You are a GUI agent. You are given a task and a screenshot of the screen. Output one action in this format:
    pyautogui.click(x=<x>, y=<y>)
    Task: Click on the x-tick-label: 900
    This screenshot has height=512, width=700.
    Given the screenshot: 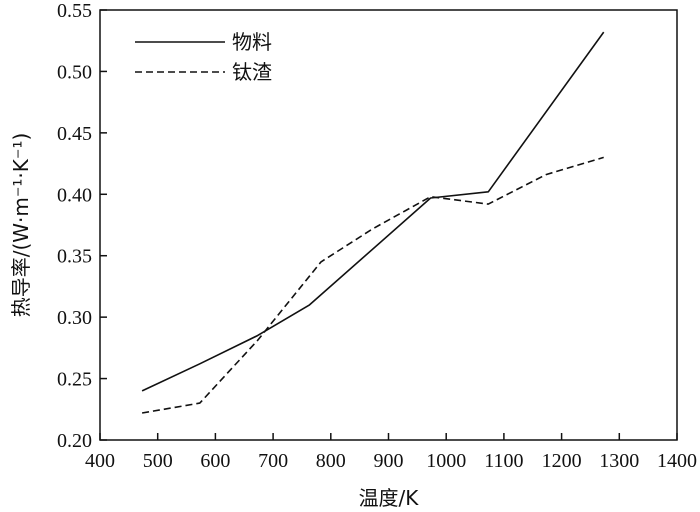 What is the action you would take?
    pyautogui.click(x=389, y=461)
    